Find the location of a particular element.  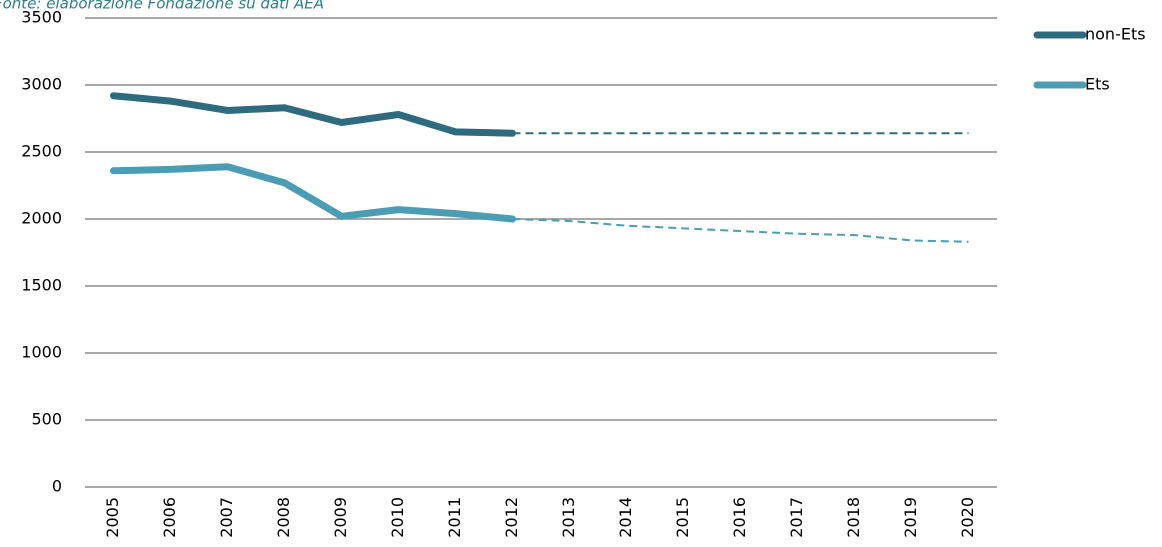

x-tick-label: 2016 is located at coordinates (739, 517).